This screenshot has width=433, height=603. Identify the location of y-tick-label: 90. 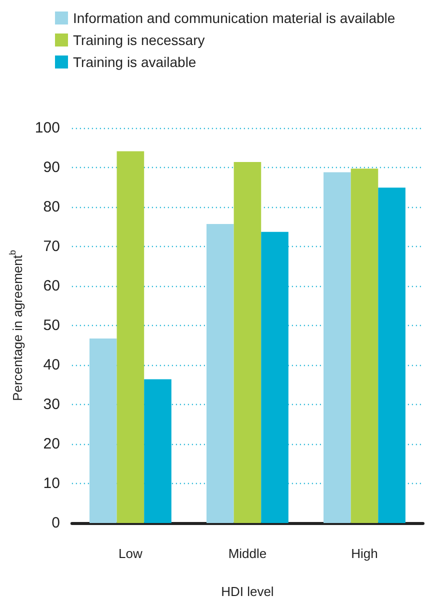
(51, 167).